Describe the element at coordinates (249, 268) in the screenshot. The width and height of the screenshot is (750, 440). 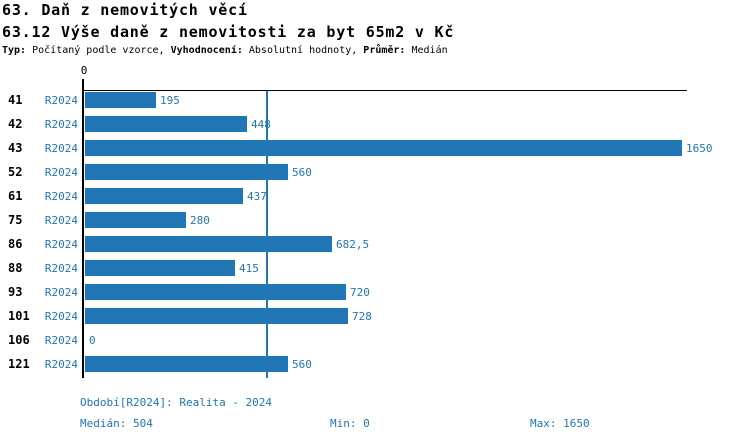
I see `bar-value-label: 415` at that location.